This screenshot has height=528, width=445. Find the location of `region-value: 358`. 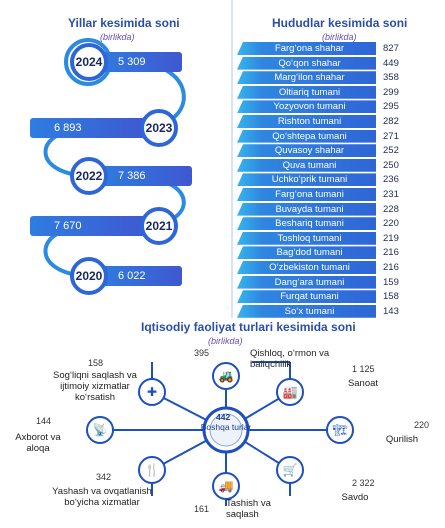

region-value: 358 is located at coordinates (391, 78).